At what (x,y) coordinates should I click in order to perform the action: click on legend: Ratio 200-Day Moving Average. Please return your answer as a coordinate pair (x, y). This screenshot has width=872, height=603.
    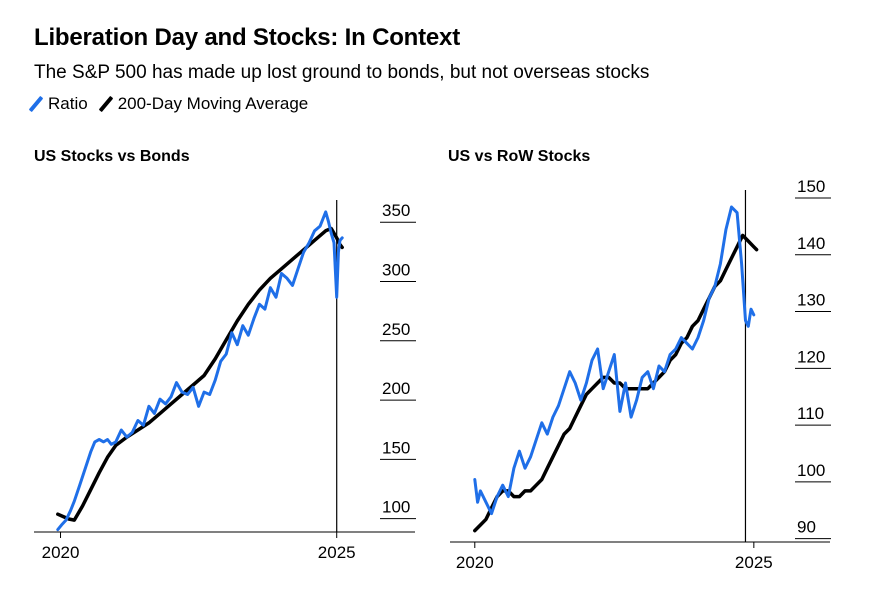
    Looking at the image, I should click on (176, 104).